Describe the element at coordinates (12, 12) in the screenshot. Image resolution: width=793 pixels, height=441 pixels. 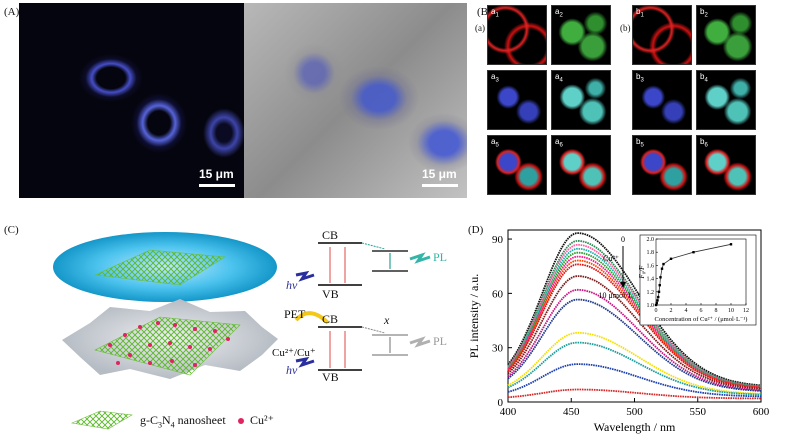
I see `panel-a-label: (A)` at that location.